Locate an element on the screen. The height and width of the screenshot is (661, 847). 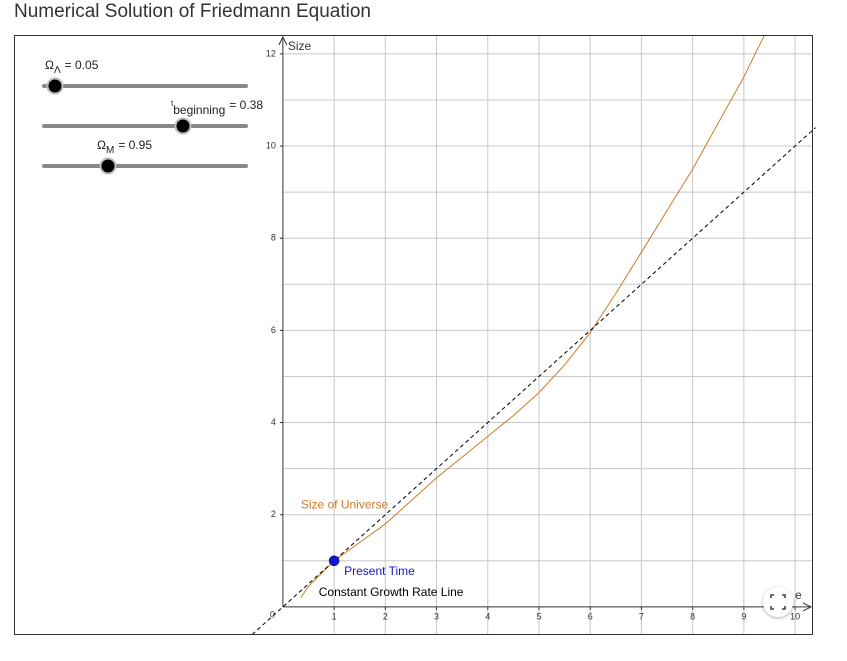
y-tick-label: 10 is located at coordinates (271, 145).